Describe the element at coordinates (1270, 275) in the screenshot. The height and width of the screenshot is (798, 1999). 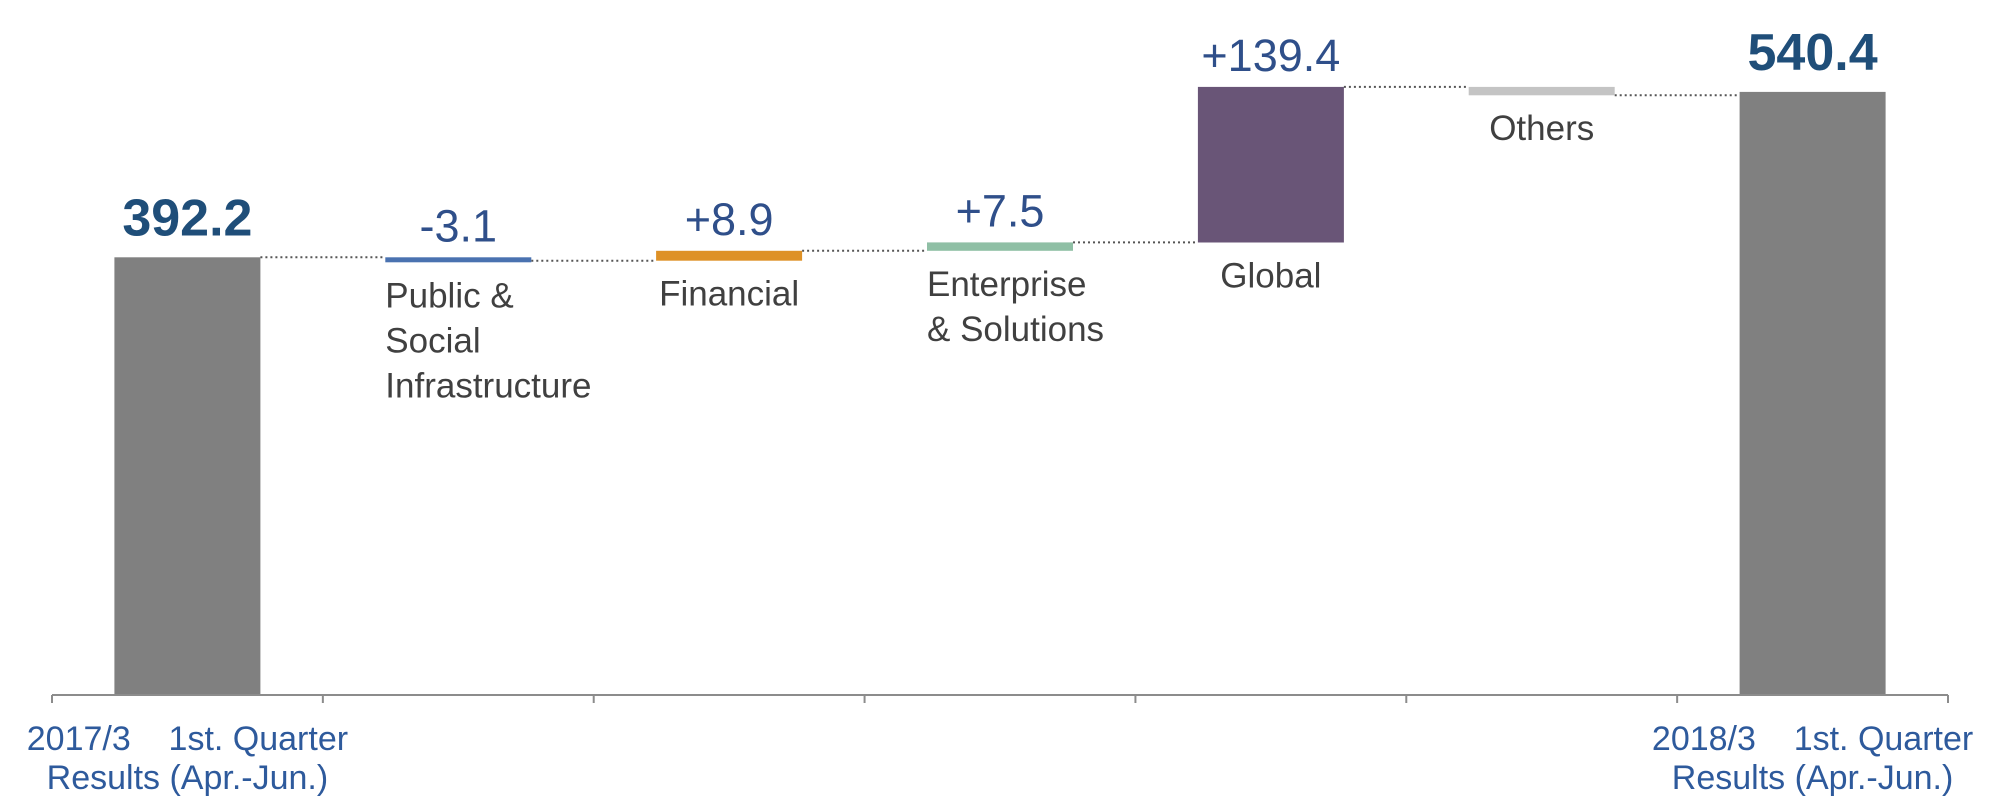
I see `category-label-global-line1: Global` at that location.